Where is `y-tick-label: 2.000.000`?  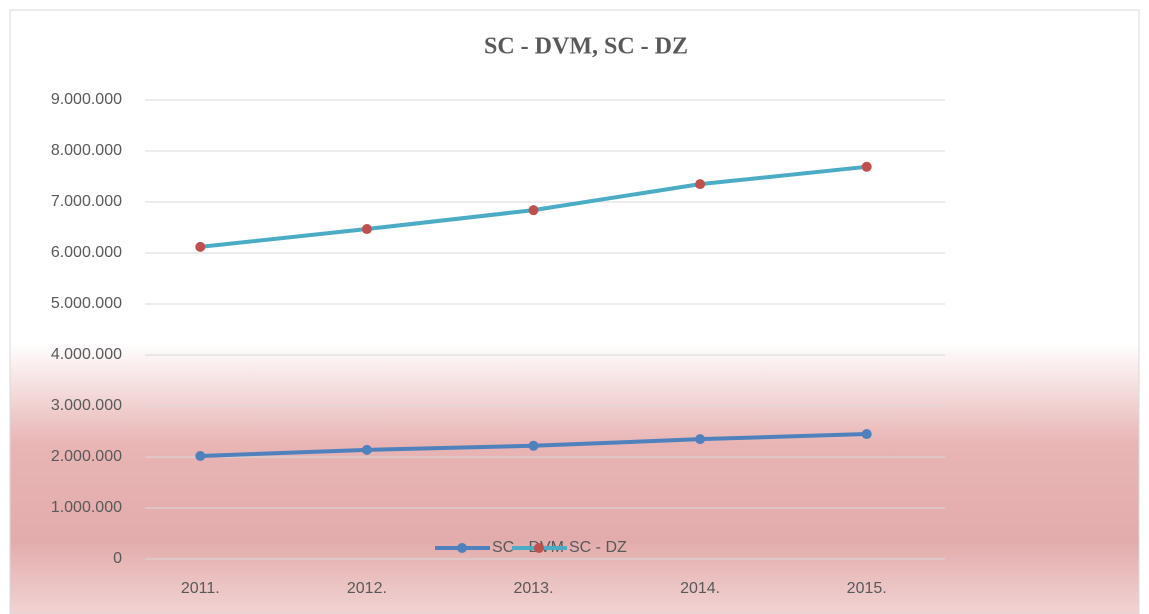
y-tick-label: 2.000.000 is located at coordinates (86, 456).